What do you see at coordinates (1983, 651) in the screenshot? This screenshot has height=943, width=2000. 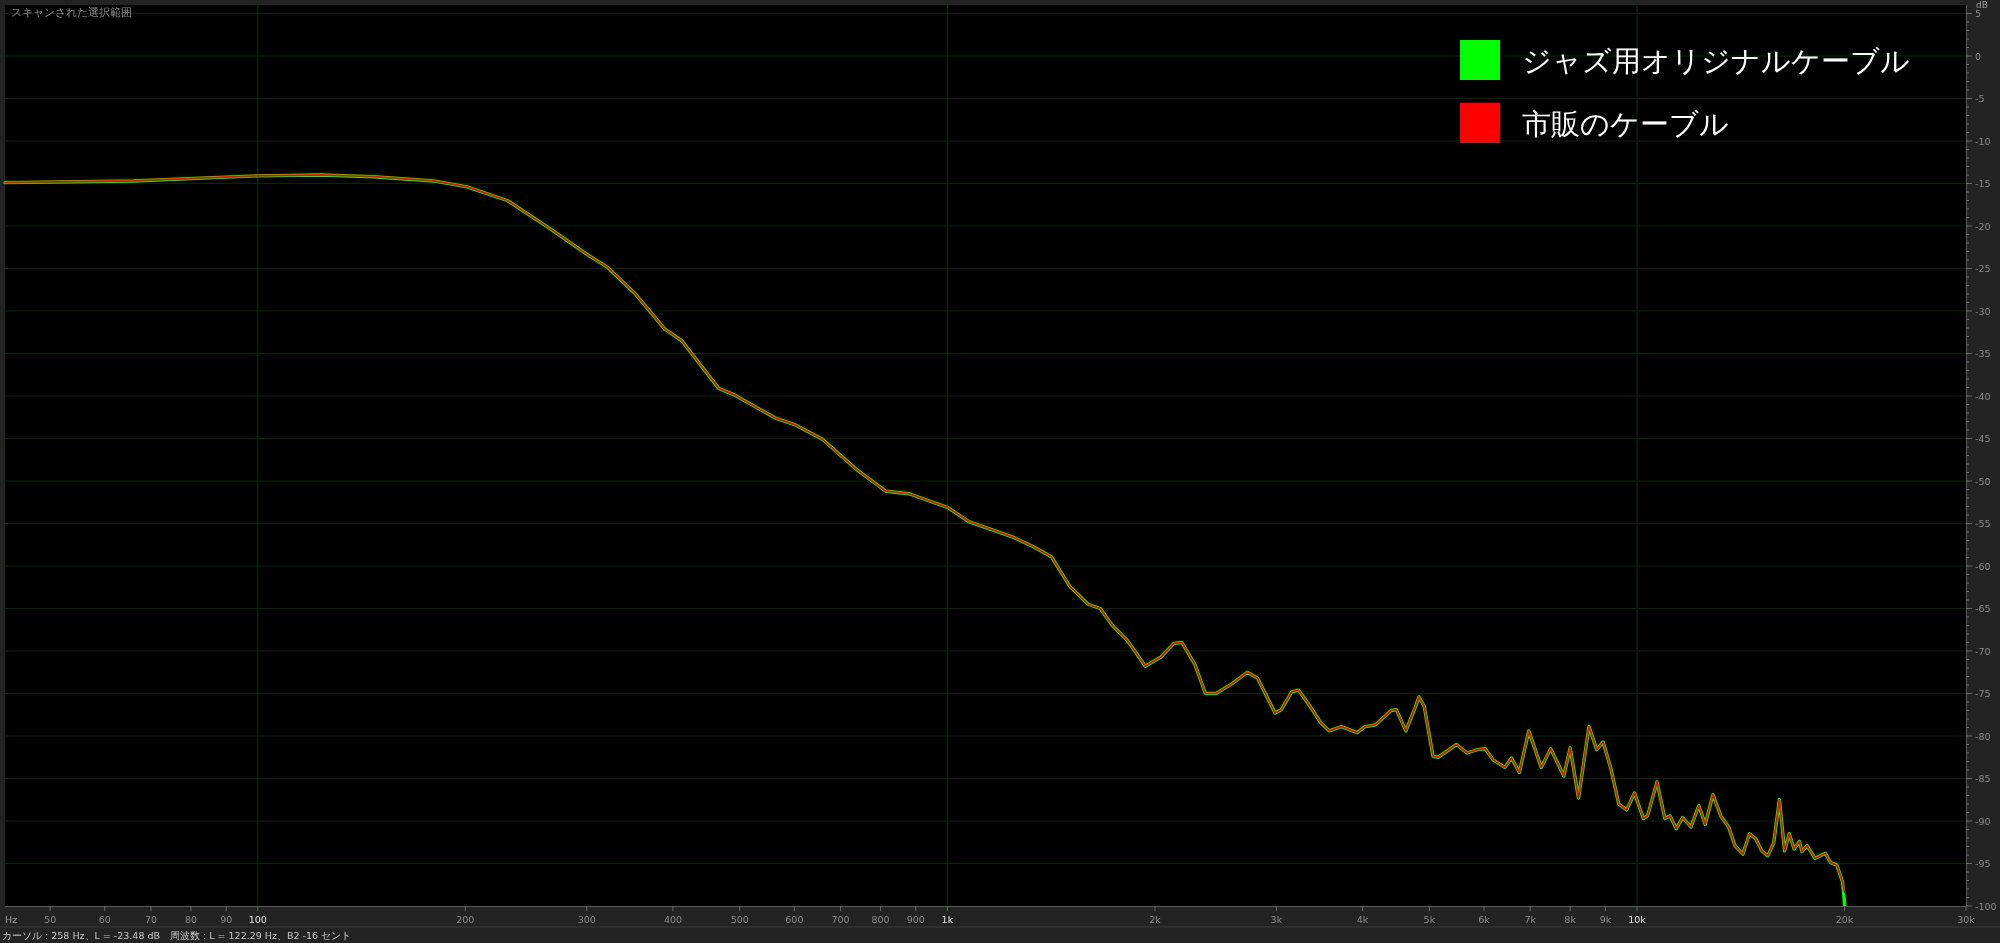 I see `y-tick-label: -70` at bounding box center [1983, 651].